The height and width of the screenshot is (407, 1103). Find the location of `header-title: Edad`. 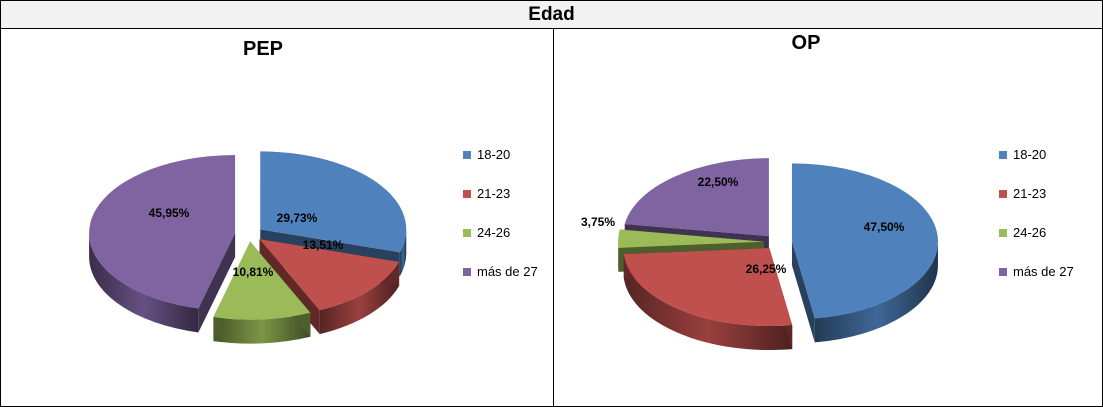

header-title: Edad is located at coordinates (551, 14).